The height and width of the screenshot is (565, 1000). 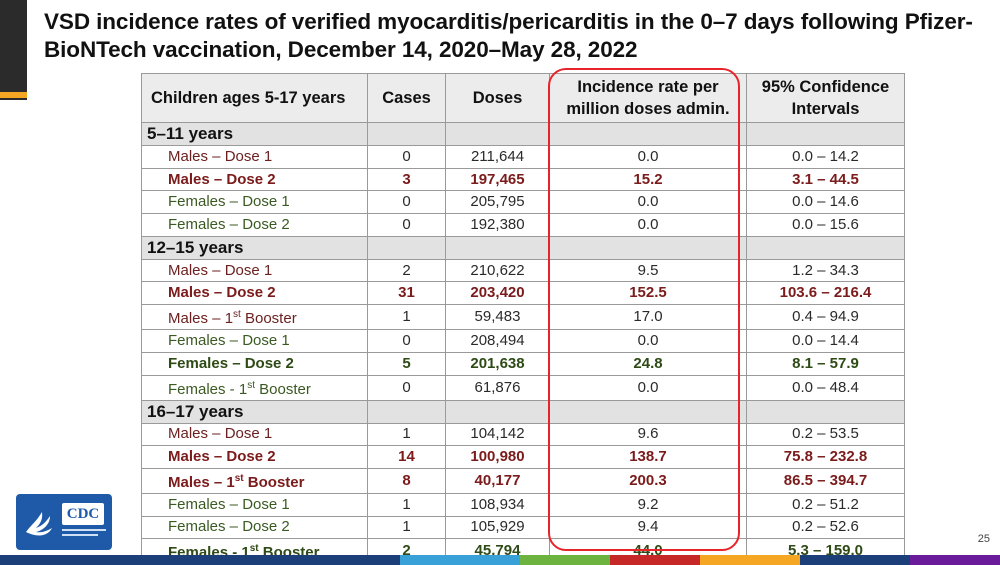 What do you see at coordinates (523, 247) in the screenshot?
I see `group-header-row: 12–15 years` at bounding box center [523, 247].